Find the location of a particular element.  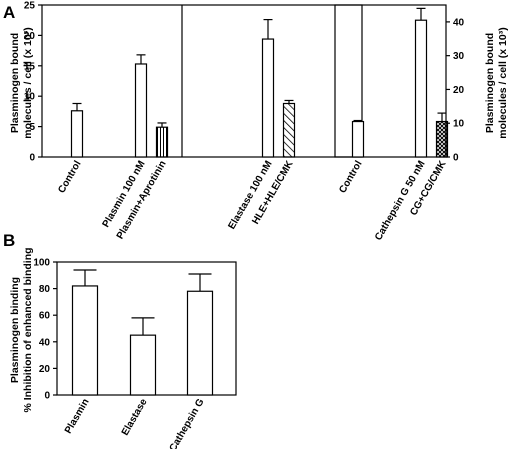

panel-b-y-tick-label: 40 is located at coordinates (45, 342).